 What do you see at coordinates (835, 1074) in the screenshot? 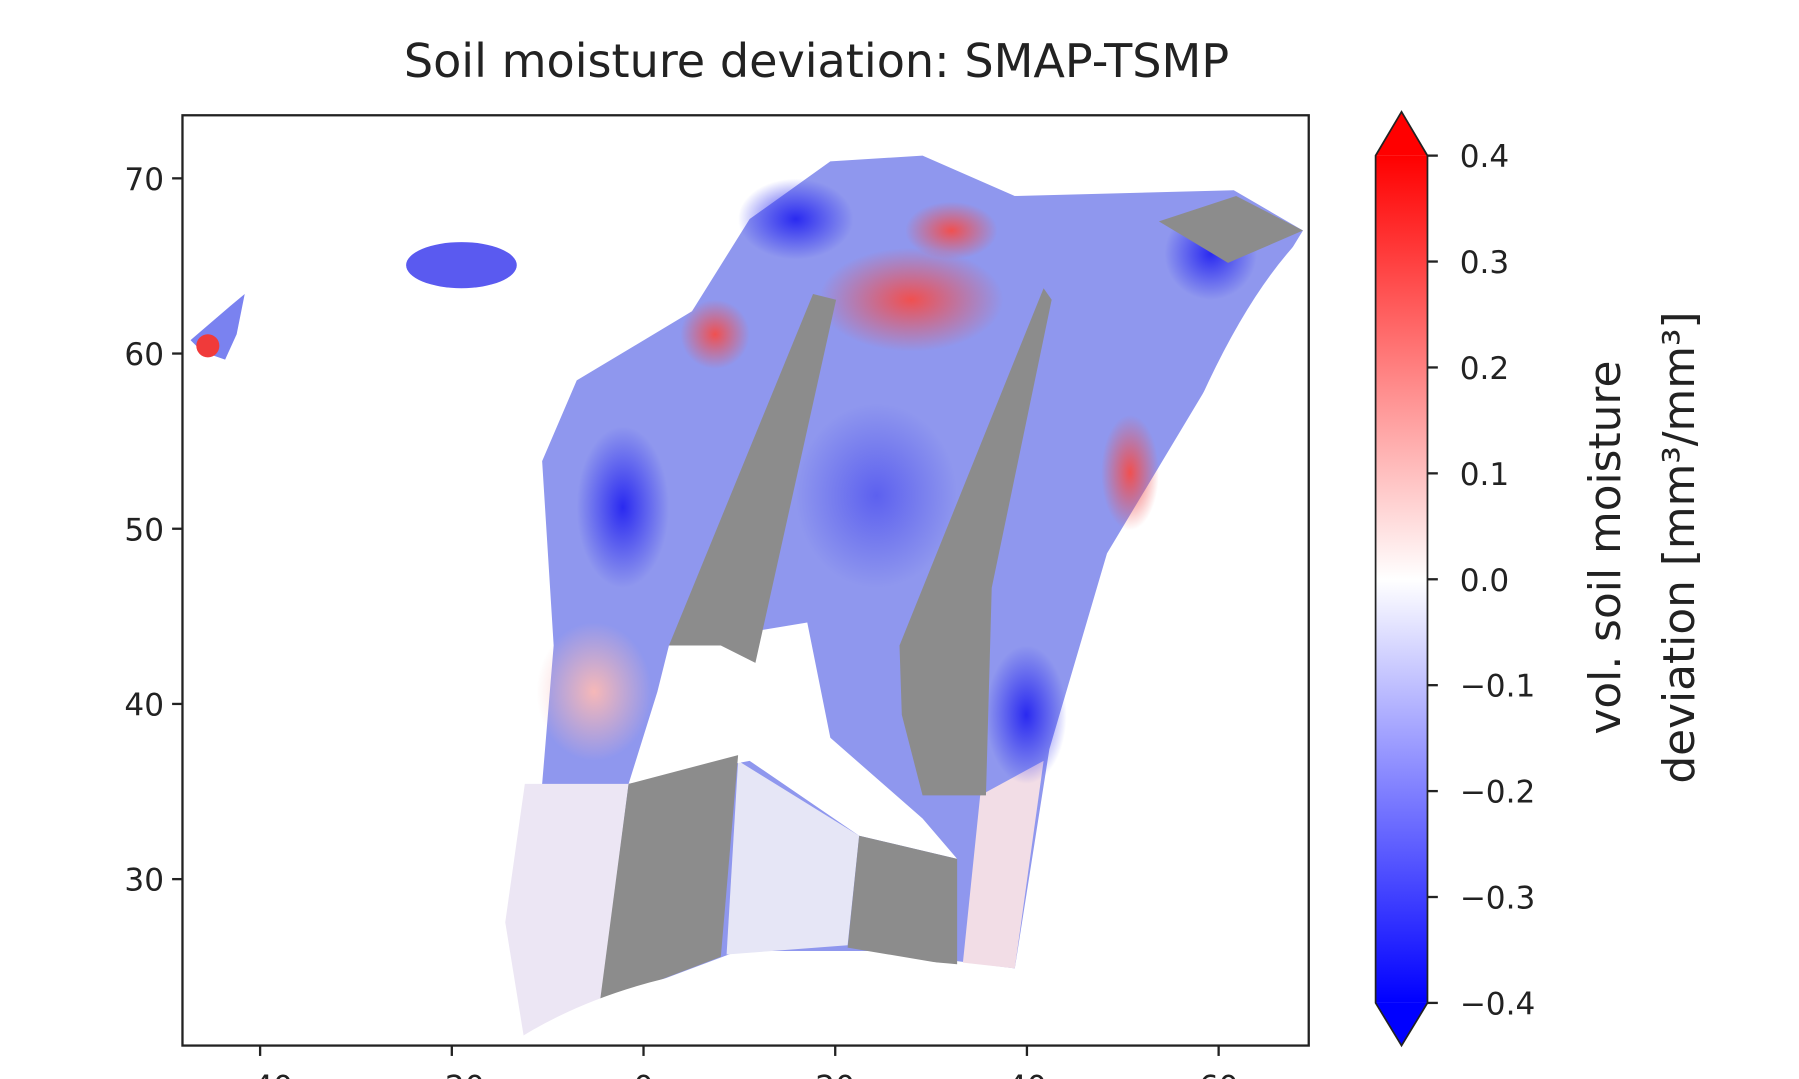
I see `x-tick-label: 20` at bounding box center [835, 1074].